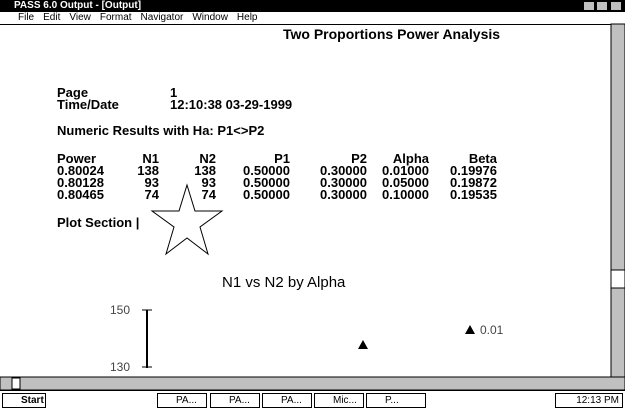 Image resolution: width=625 pixels, height=410 pixels. Describe the element at coordinates (52, 17) in the screenshot. I see `menu-item: Edit` at that location.